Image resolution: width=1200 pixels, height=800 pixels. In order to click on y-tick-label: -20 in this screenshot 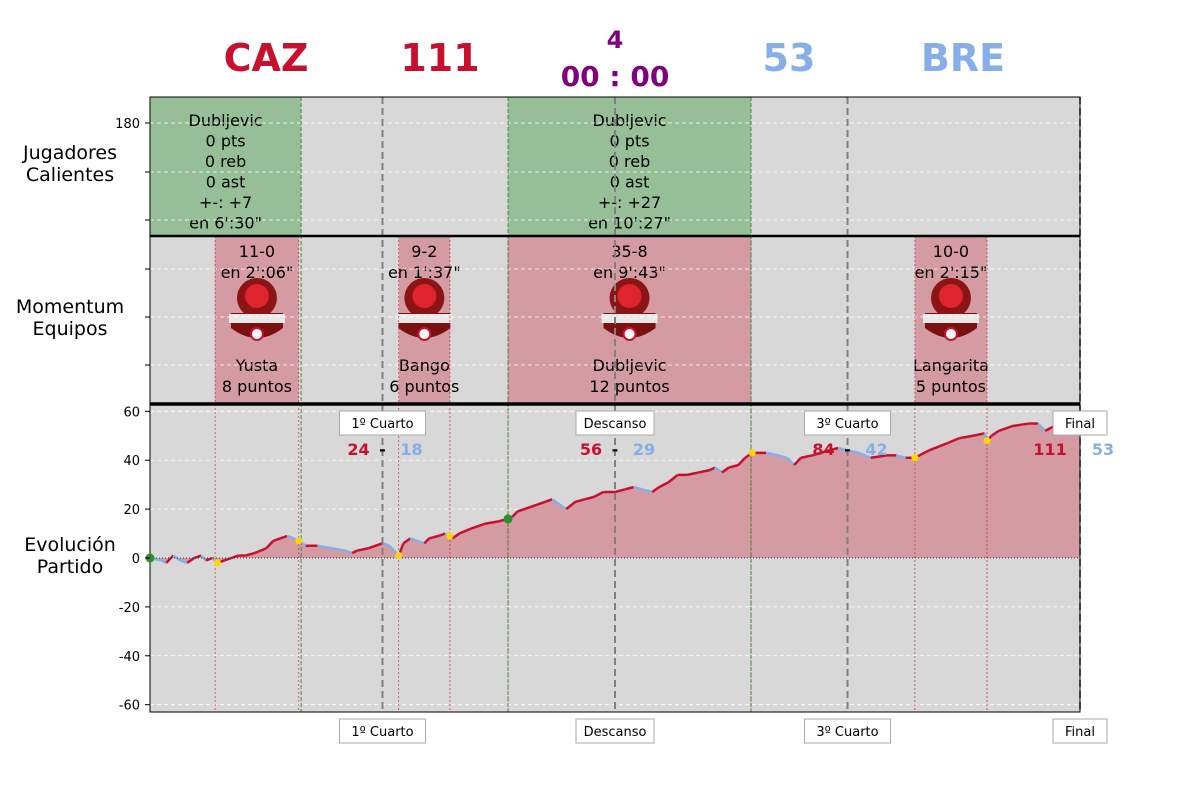, I will do `click(129, 608)`.